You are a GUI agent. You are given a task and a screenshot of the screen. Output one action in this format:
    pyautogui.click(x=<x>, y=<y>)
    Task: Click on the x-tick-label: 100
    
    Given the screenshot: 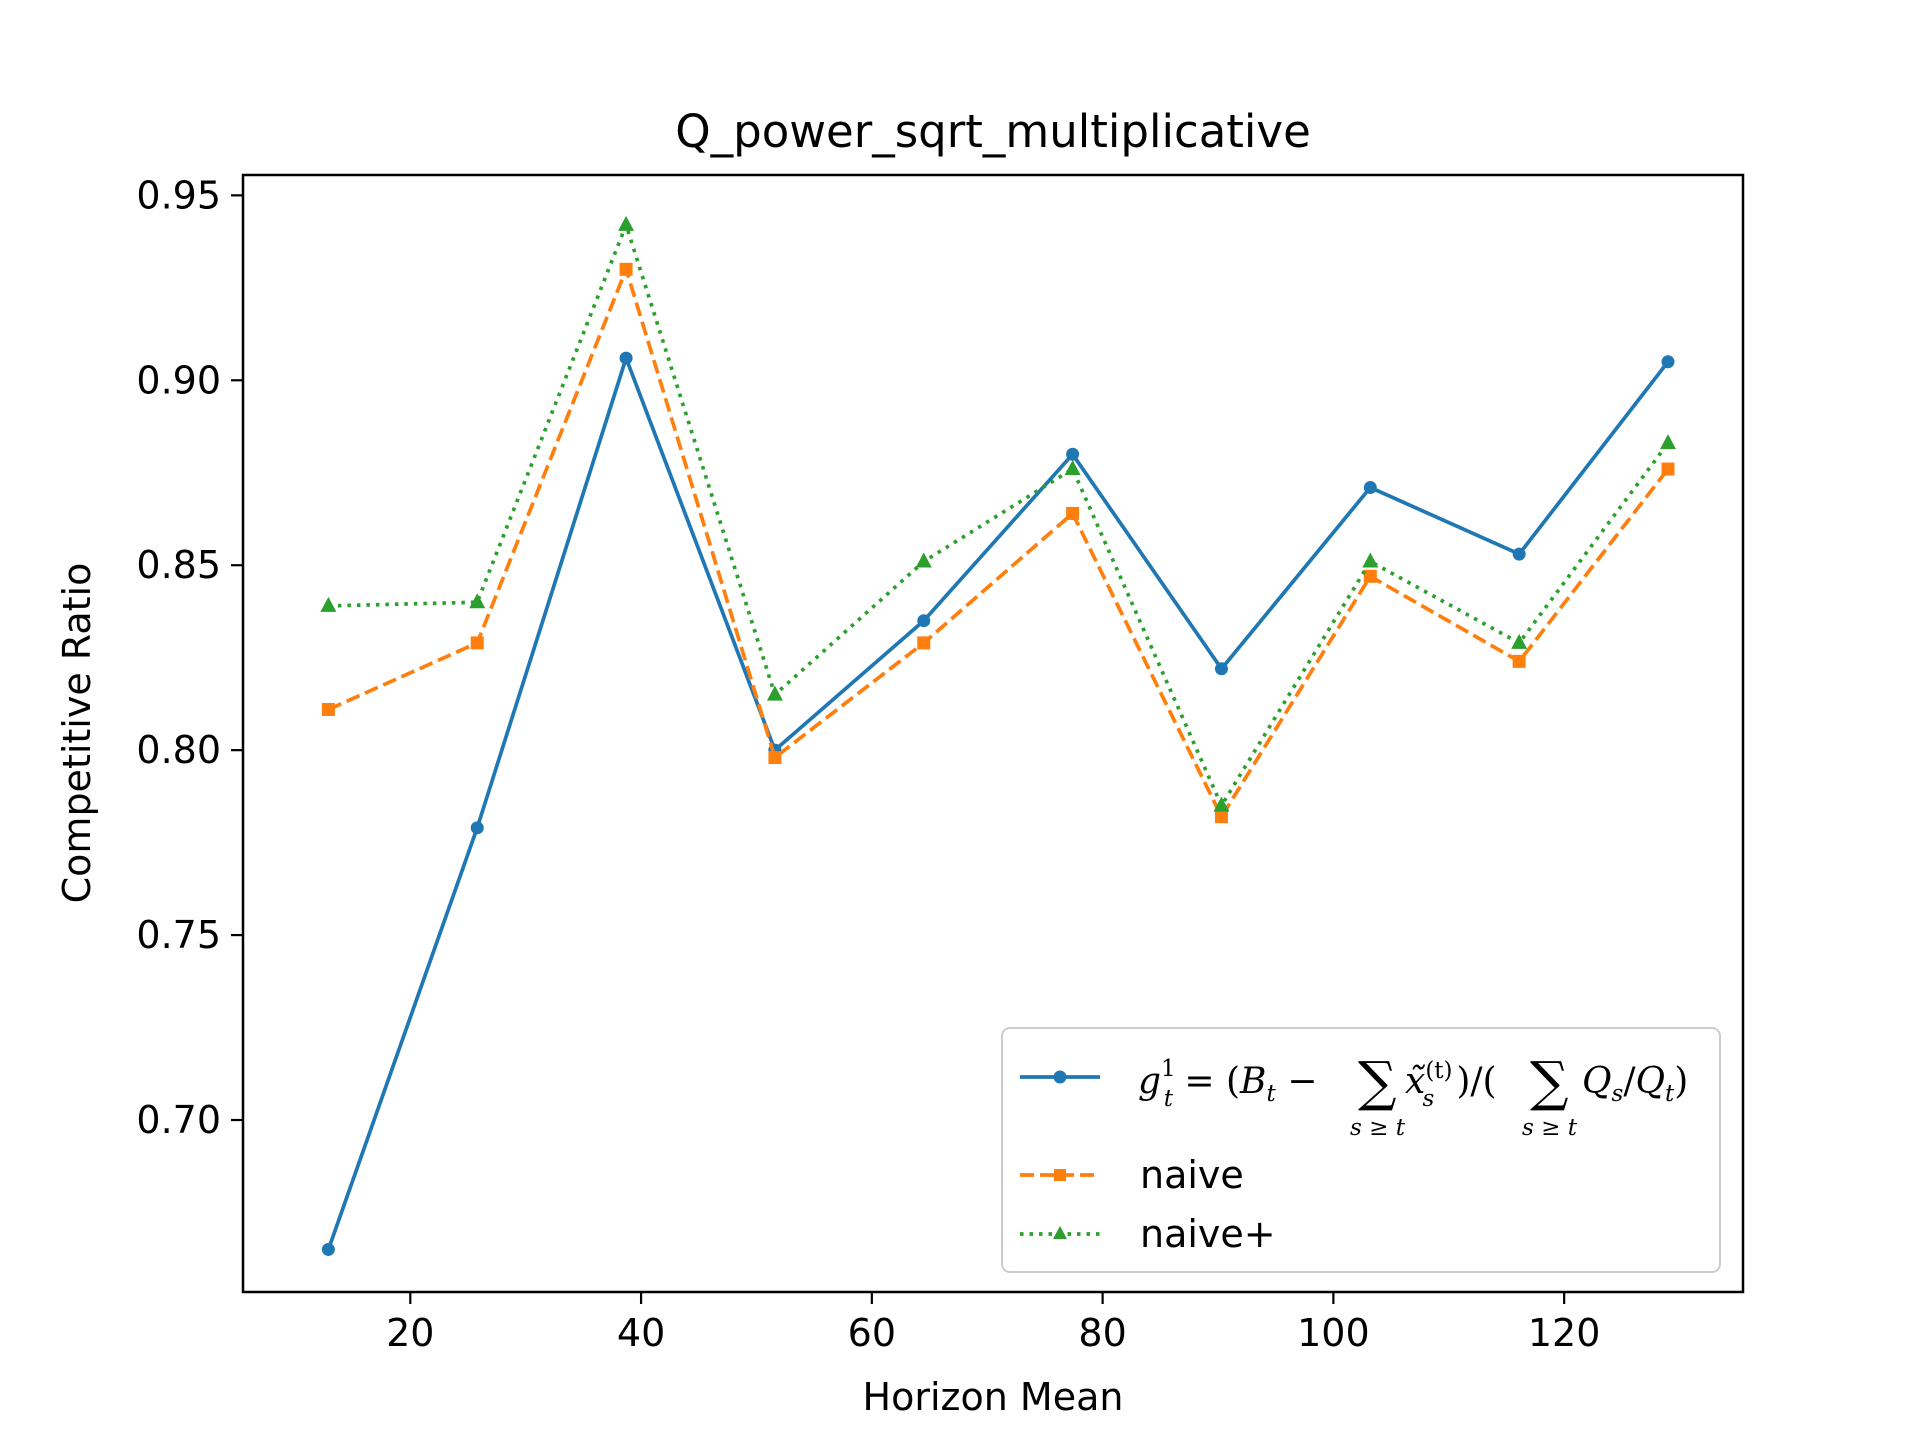 What is the action you would take?
    pyautogui.click(x=1333, y=1333)
    